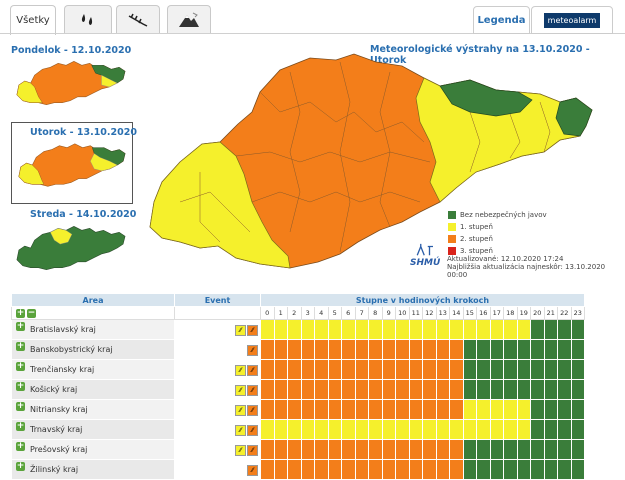 Image resolution: width=625 pixels, height=480 pixels. I want to click on region-cell: + Prešovský kraj, so click(93, 449).